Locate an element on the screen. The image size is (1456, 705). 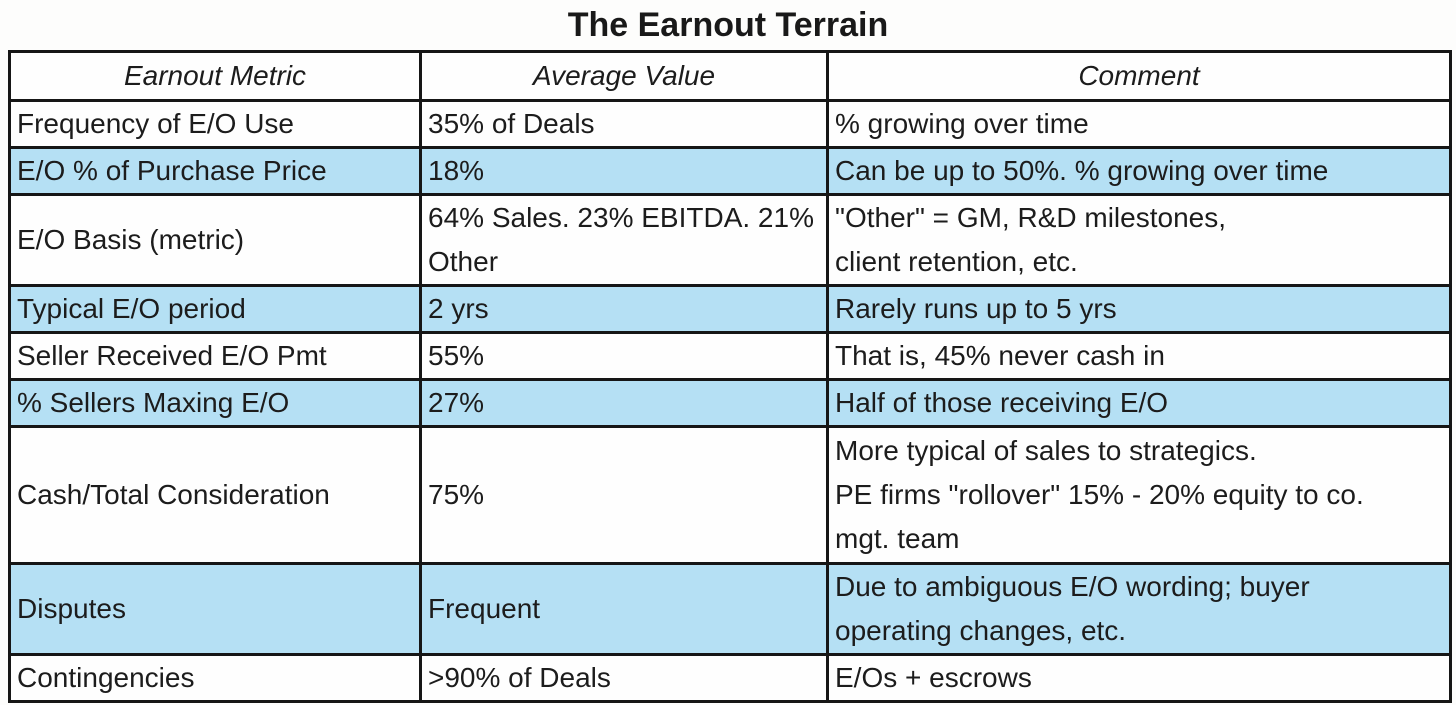
metric-cell: Frequency of E/O Use is located at coordinates (215, 124).